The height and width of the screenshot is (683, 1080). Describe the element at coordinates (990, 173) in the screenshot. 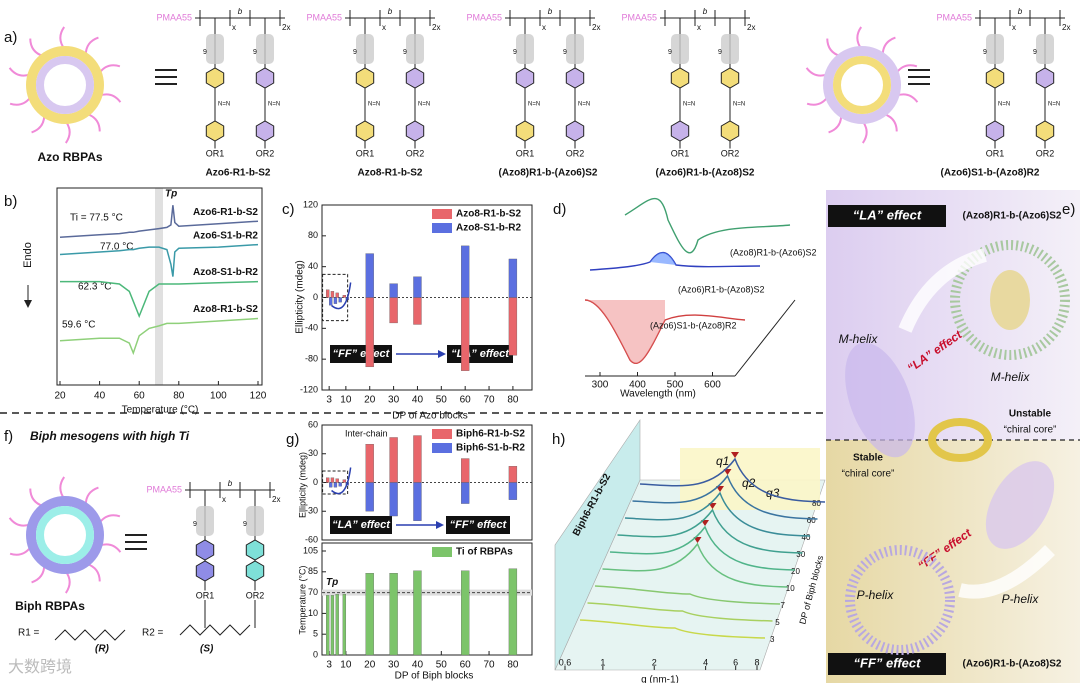

I see `caption: (Azo6)S1-b-(Azo8)R2` at that location.